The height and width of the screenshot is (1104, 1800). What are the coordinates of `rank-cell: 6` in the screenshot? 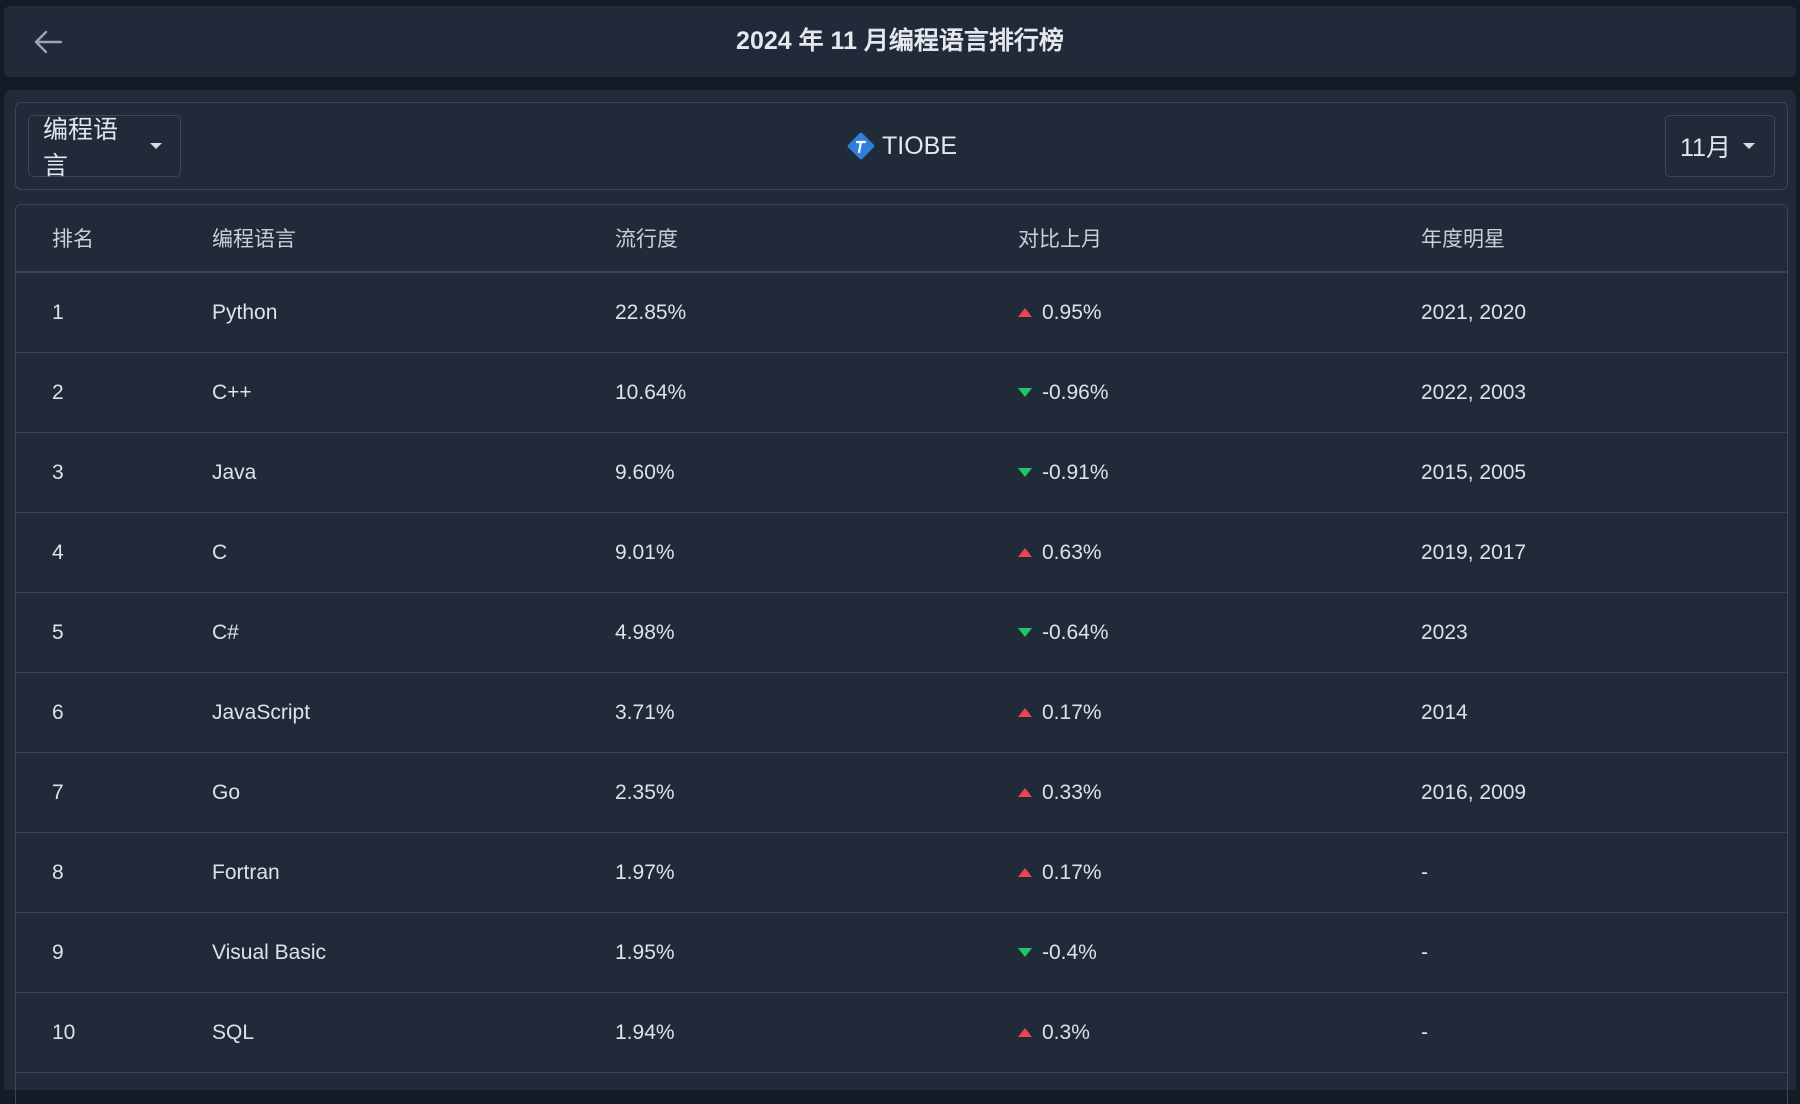 It's located at (58, 712).